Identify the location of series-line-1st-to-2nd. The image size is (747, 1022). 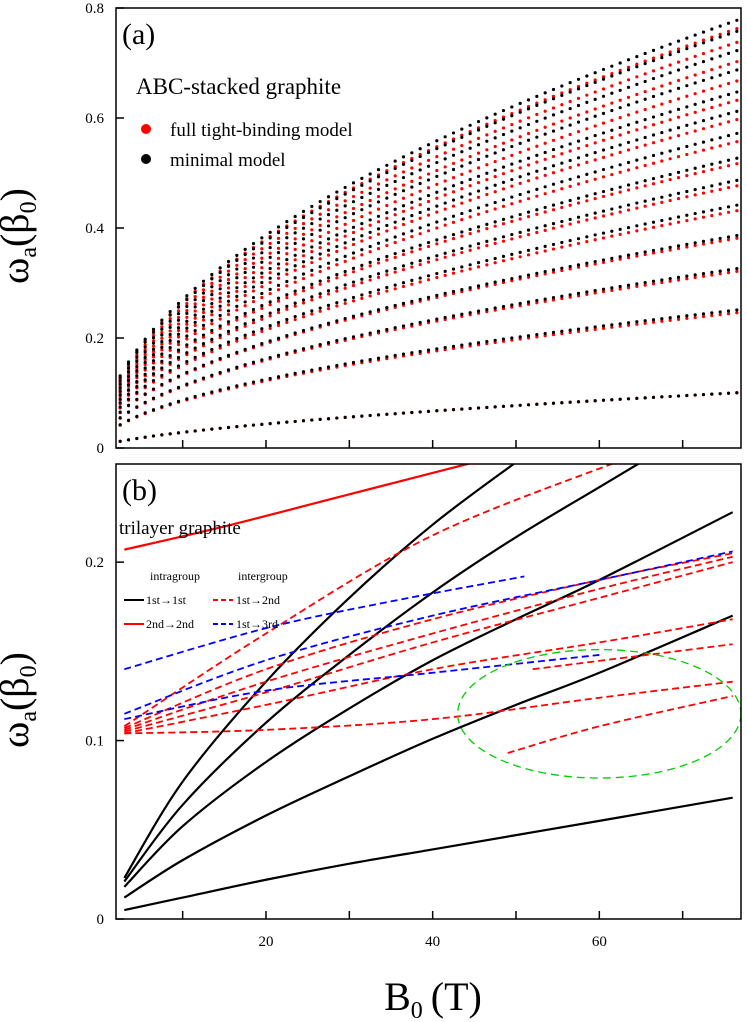
(428, 640).